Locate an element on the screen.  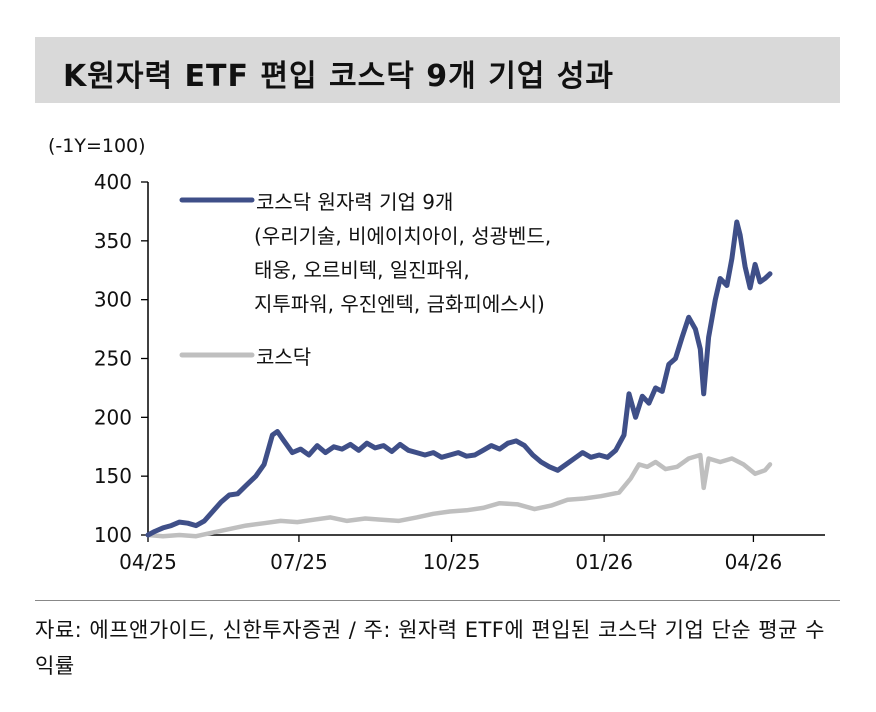
x-tick-label: 01/26 is located at coordinates (604, 562).